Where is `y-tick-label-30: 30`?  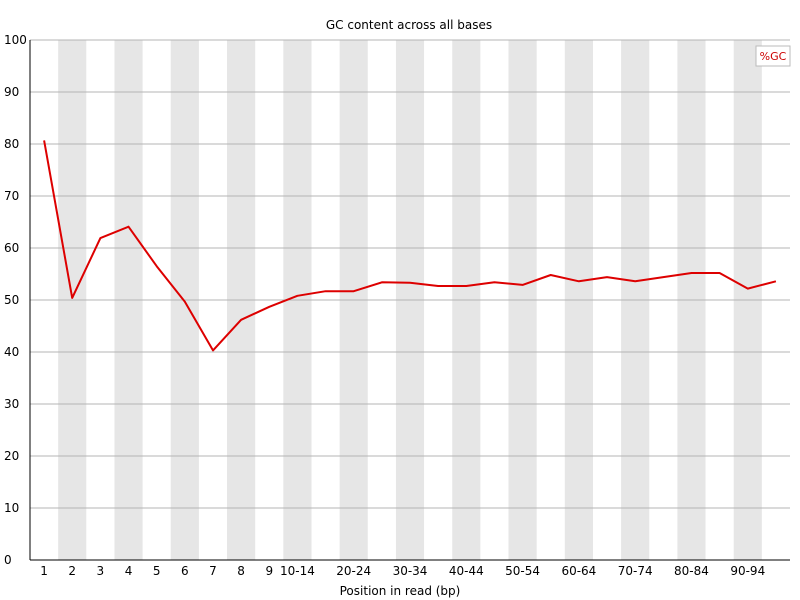
y-tick-label-30: 30 is located at coordinates (11, 404).